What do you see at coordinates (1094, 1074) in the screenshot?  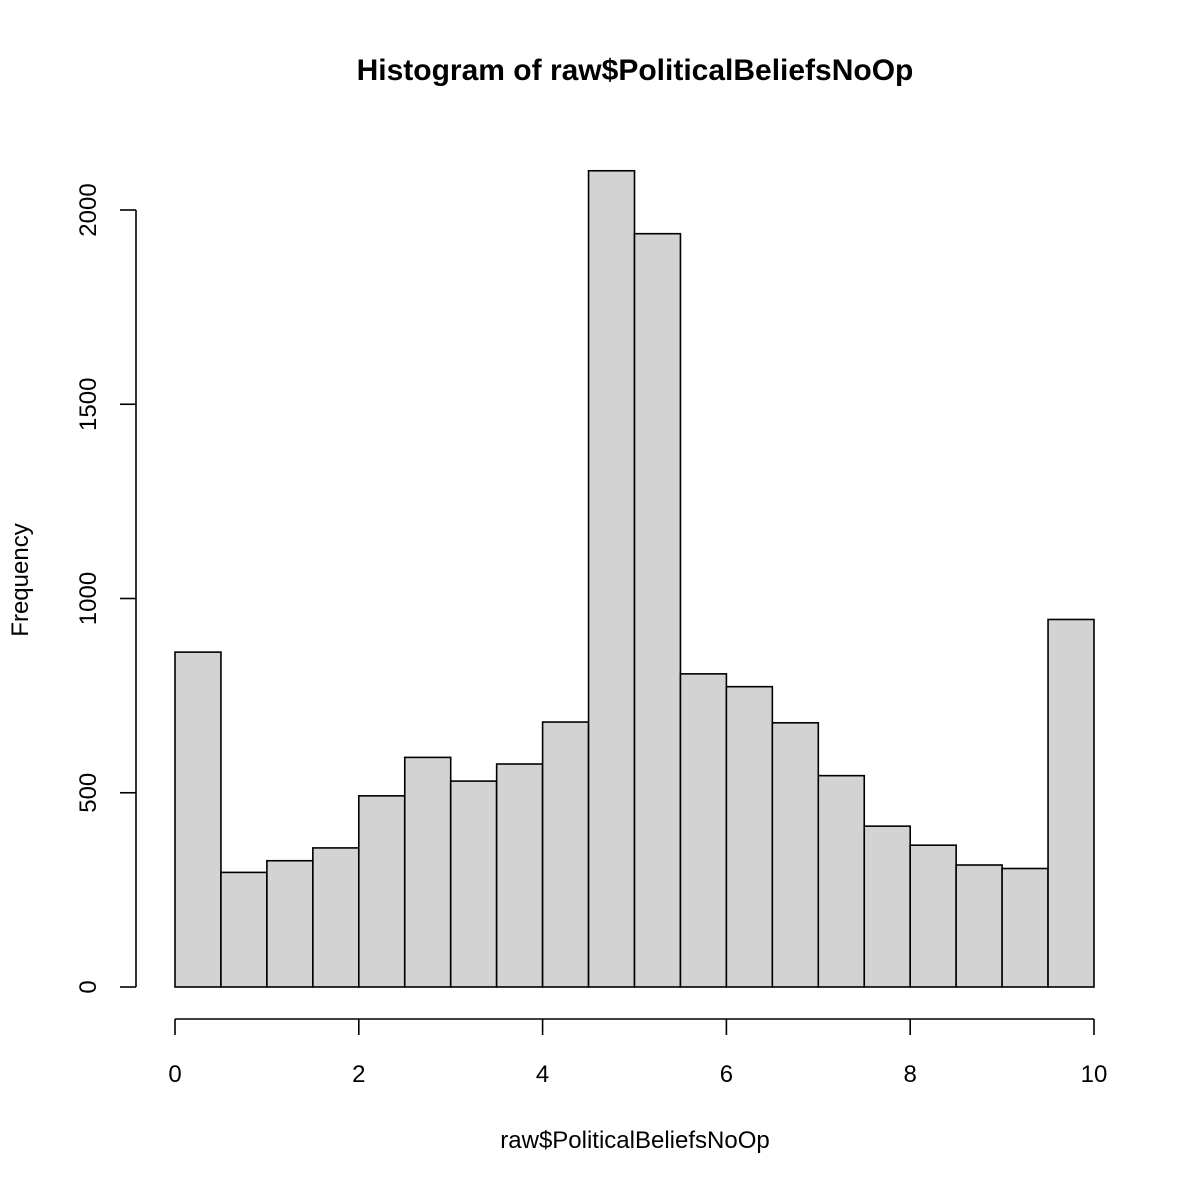 I see `x-tick-label-5: 10` at bounding box center [1094, 1074].